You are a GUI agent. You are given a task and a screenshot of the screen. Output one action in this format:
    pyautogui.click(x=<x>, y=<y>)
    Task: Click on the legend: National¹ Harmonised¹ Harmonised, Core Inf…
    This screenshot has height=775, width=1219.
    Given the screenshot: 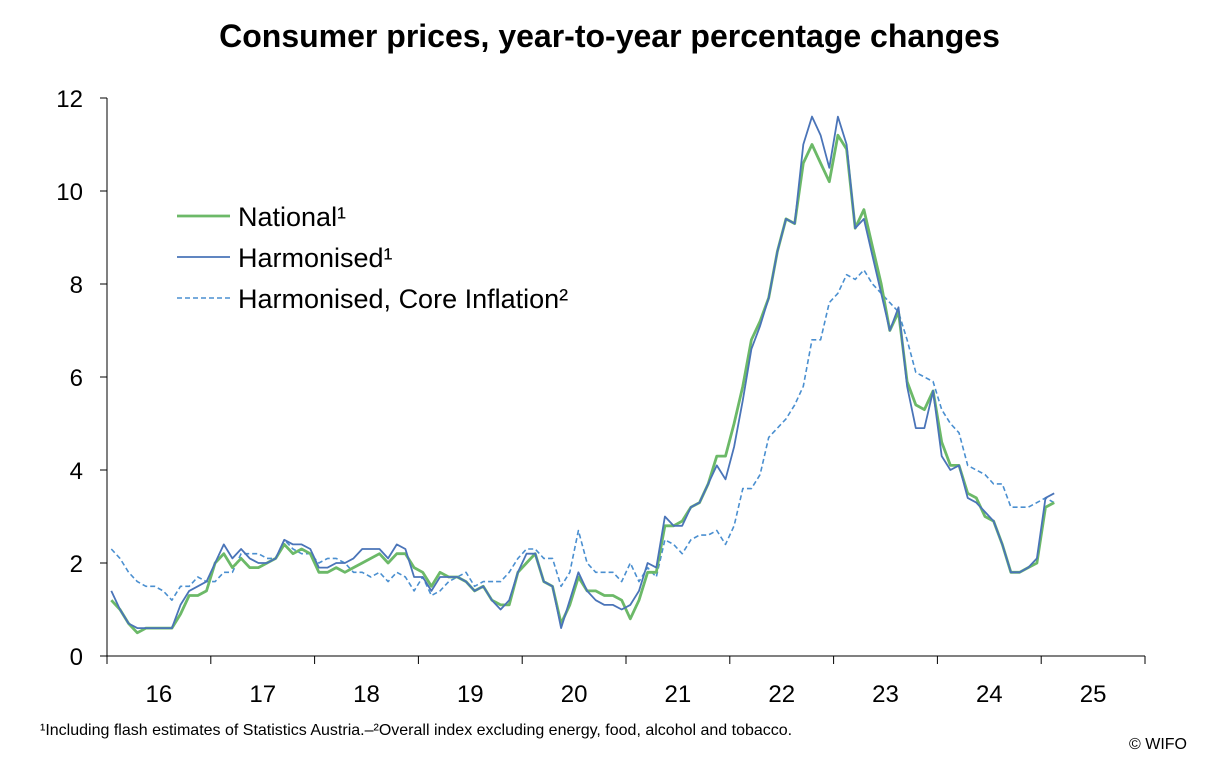 What is the action you would take?
    pyautogui.click(x=372, y=258)
    